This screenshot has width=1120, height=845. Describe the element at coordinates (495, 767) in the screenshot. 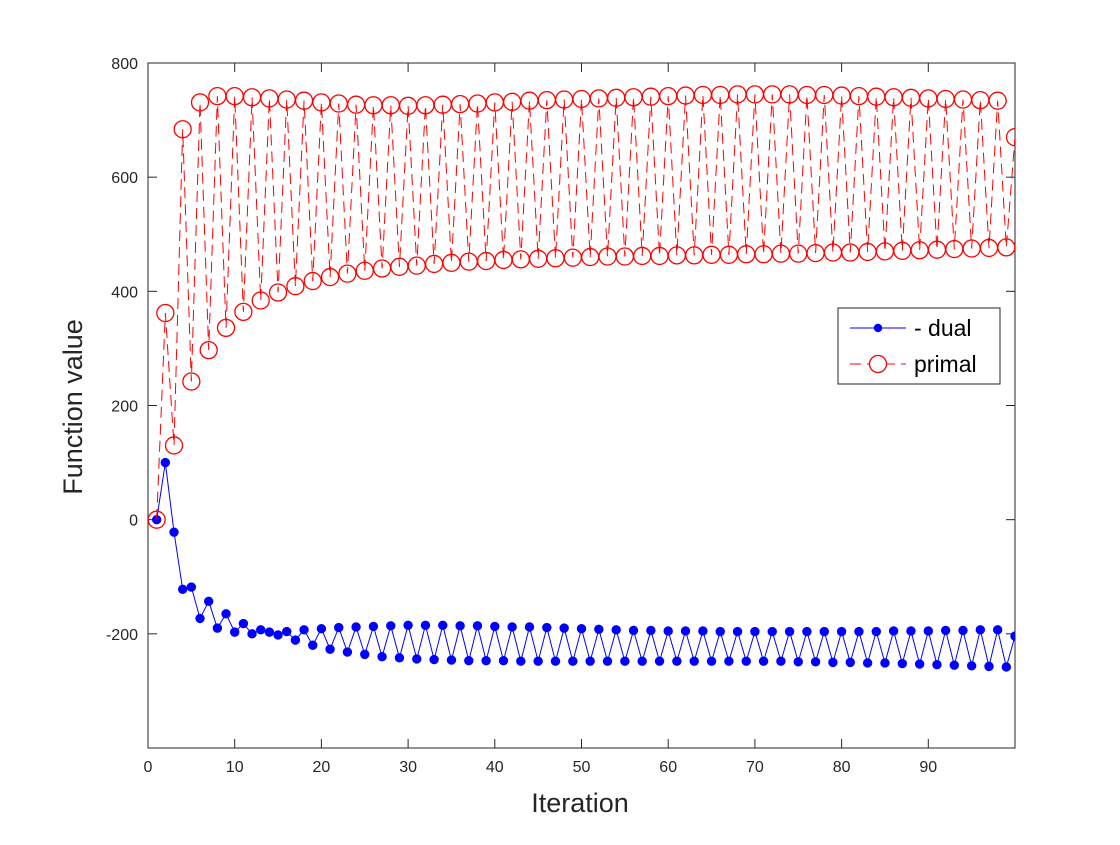

I see `x-tick-label: 40` at that location.